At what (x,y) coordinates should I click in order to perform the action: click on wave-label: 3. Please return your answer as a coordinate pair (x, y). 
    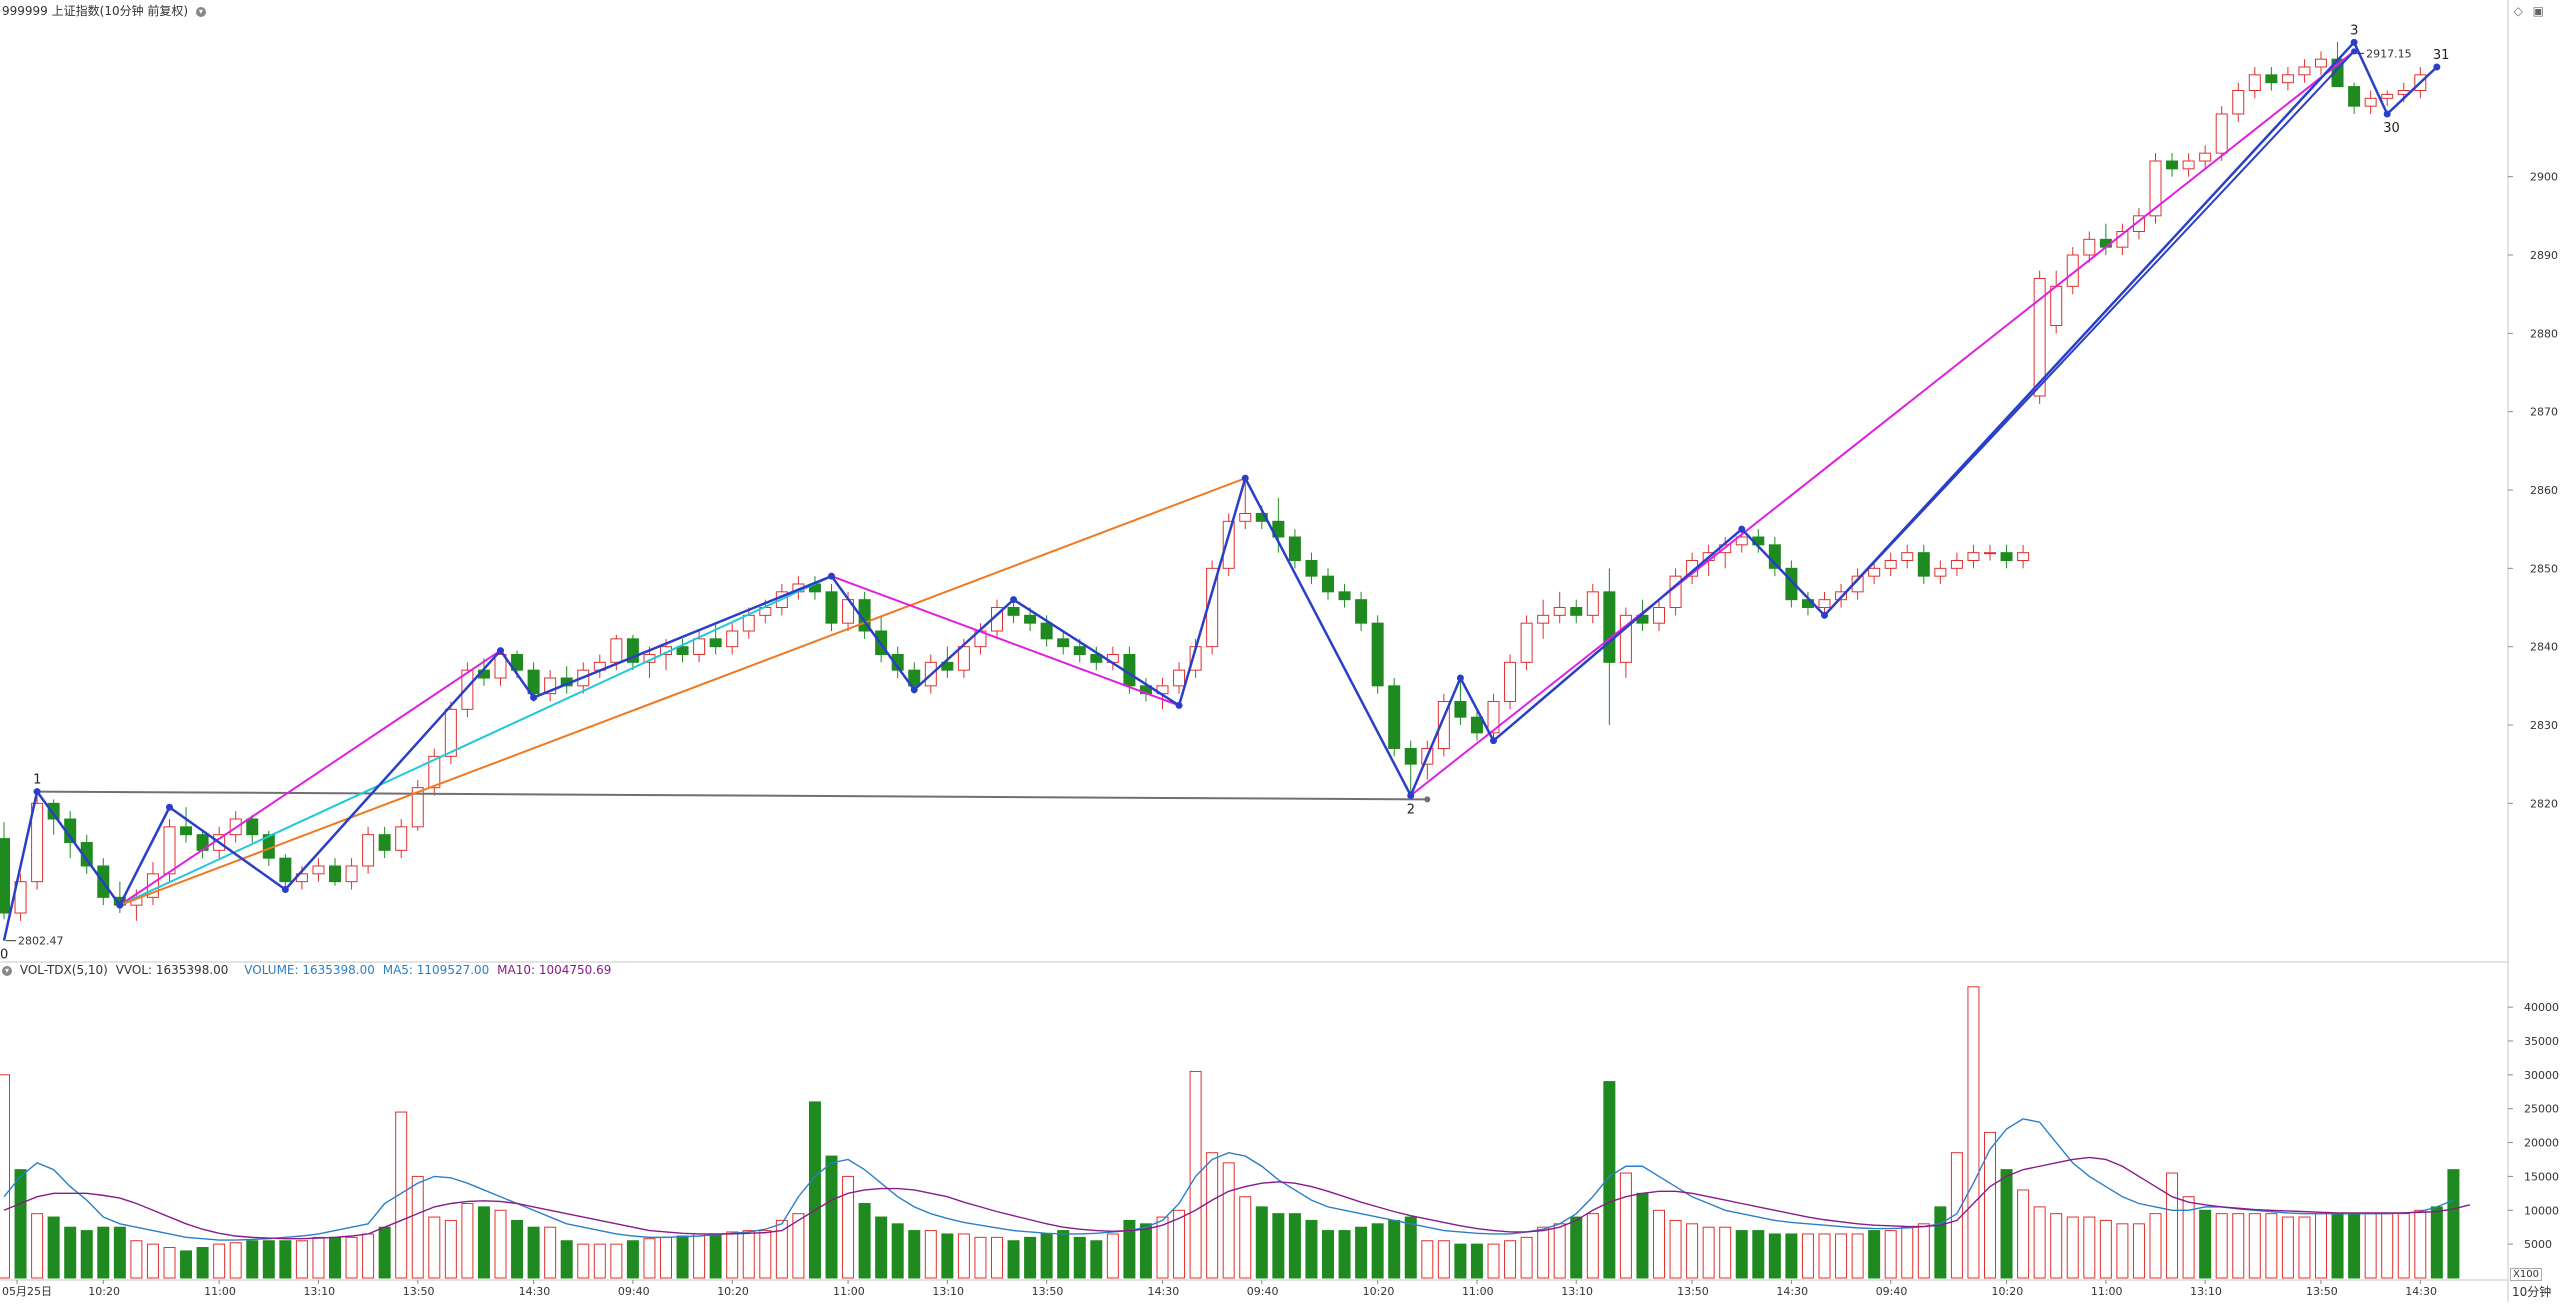
    Looking at the image, I should click on (2354, 30).